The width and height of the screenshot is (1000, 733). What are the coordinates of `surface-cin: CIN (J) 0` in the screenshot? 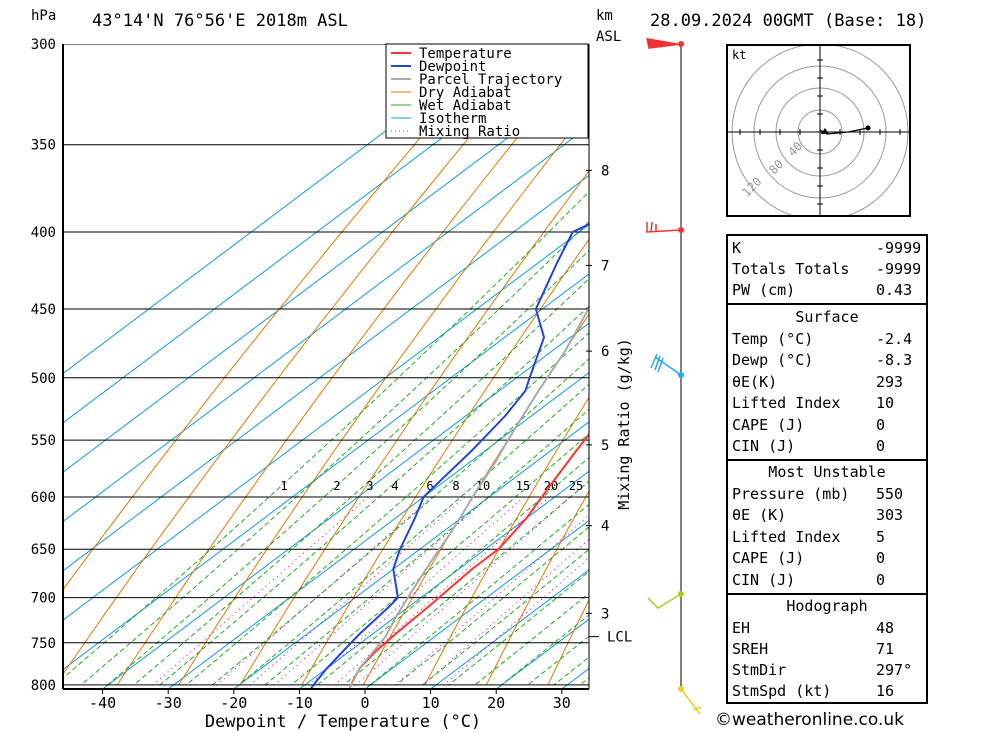 It's located at (809, 446).